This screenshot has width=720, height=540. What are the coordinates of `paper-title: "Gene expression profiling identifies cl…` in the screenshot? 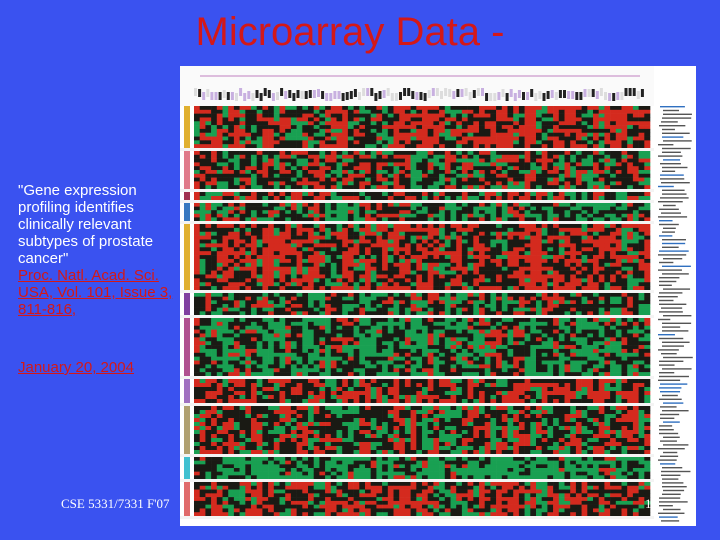 It's located at (86, 224).